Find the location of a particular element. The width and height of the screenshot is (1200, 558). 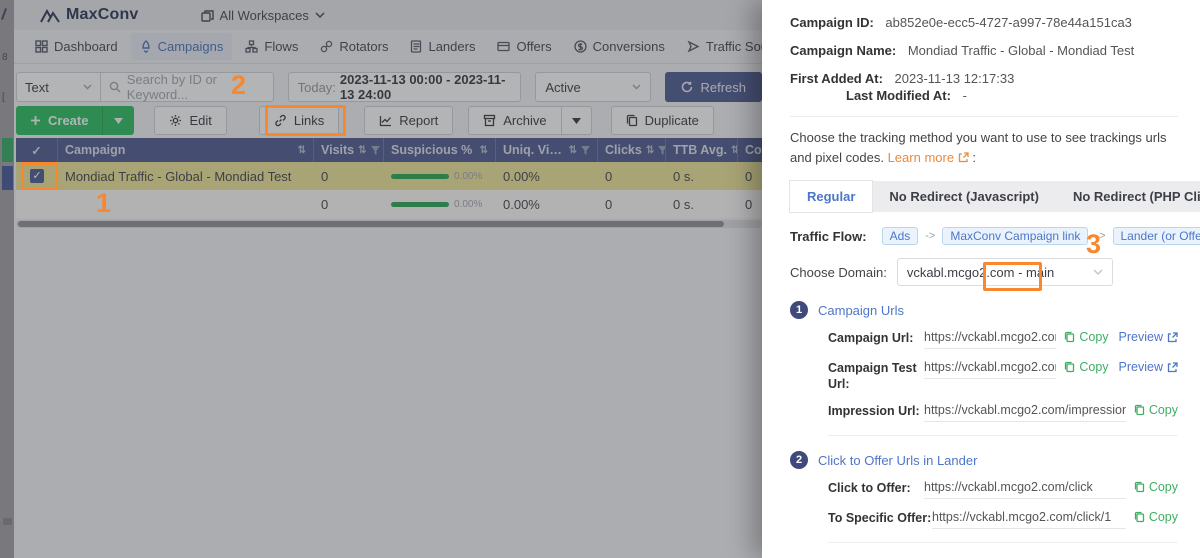

row-checkbox-checked: ✓ is located at coordinates (37, 176).